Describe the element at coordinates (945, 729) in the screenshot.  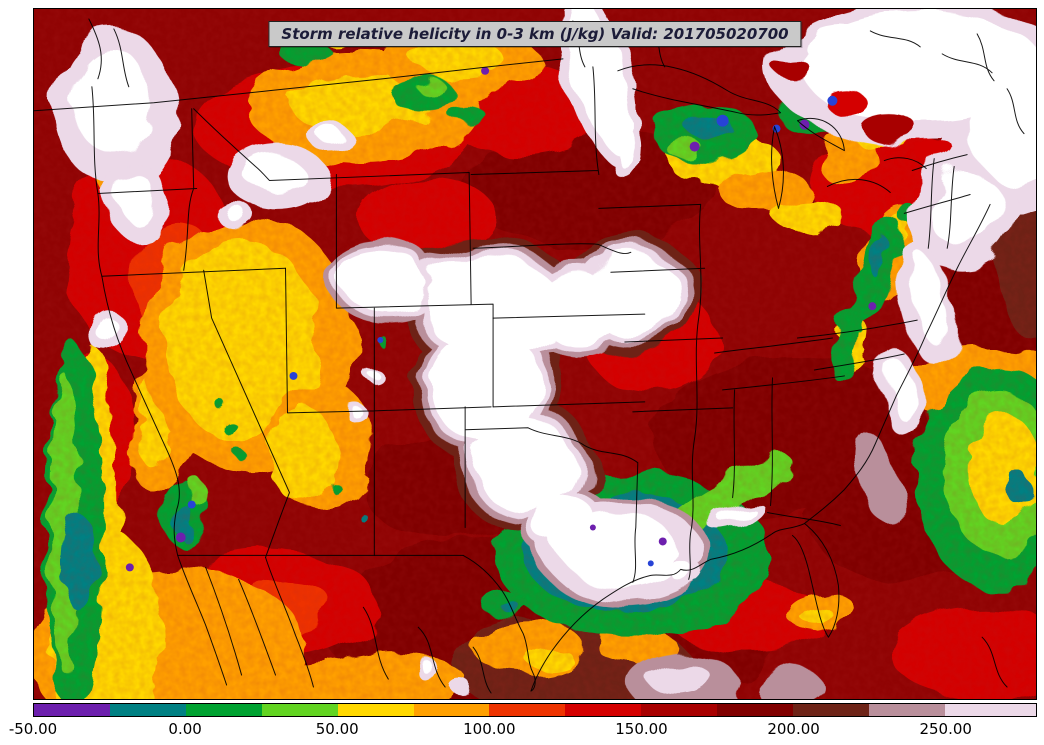
I see `colorbar-tick-label: 250.00` at that location.